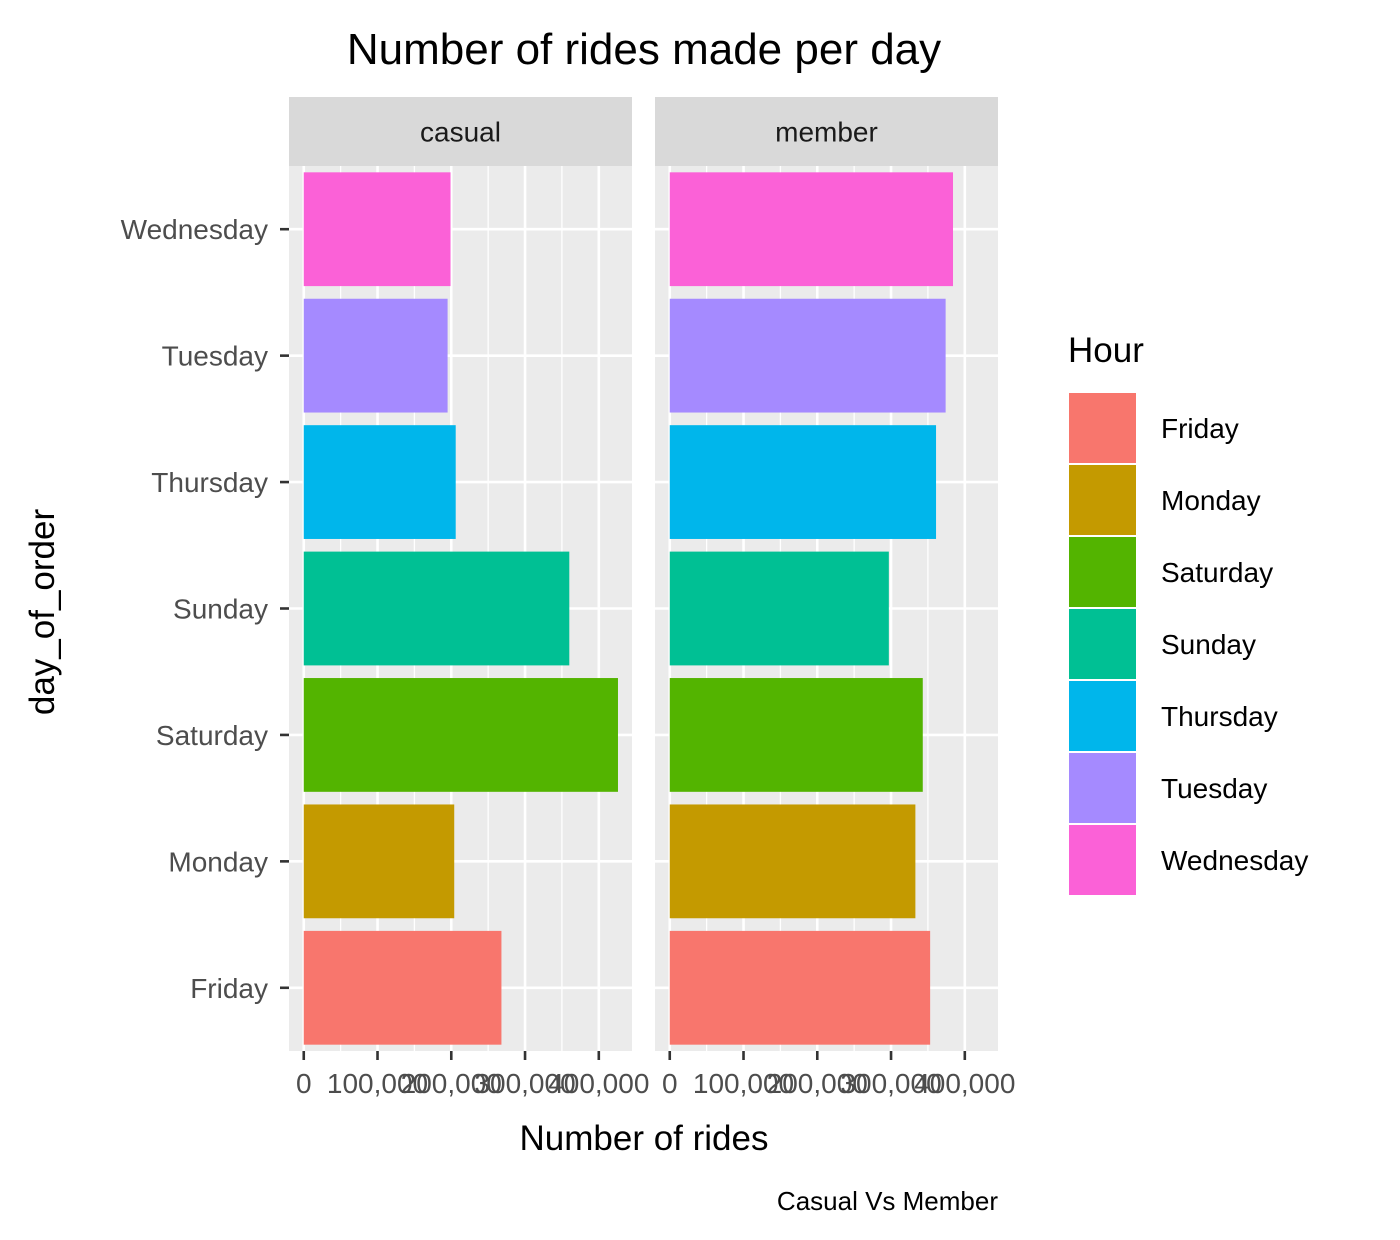 The image size is (1400, 1240). Describe the element at coordinates (1102, 500) in the screenshot. I see `legend-key-monday` at that location.